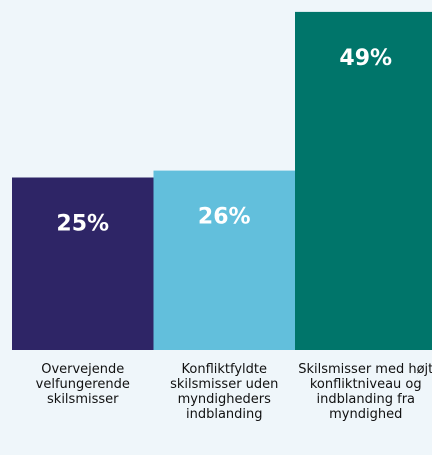 The height and width of the screenshot is (455, 432). I want to click on x-tick-label: Overvejende velfungerende skilsmisser, so click(82, 384).